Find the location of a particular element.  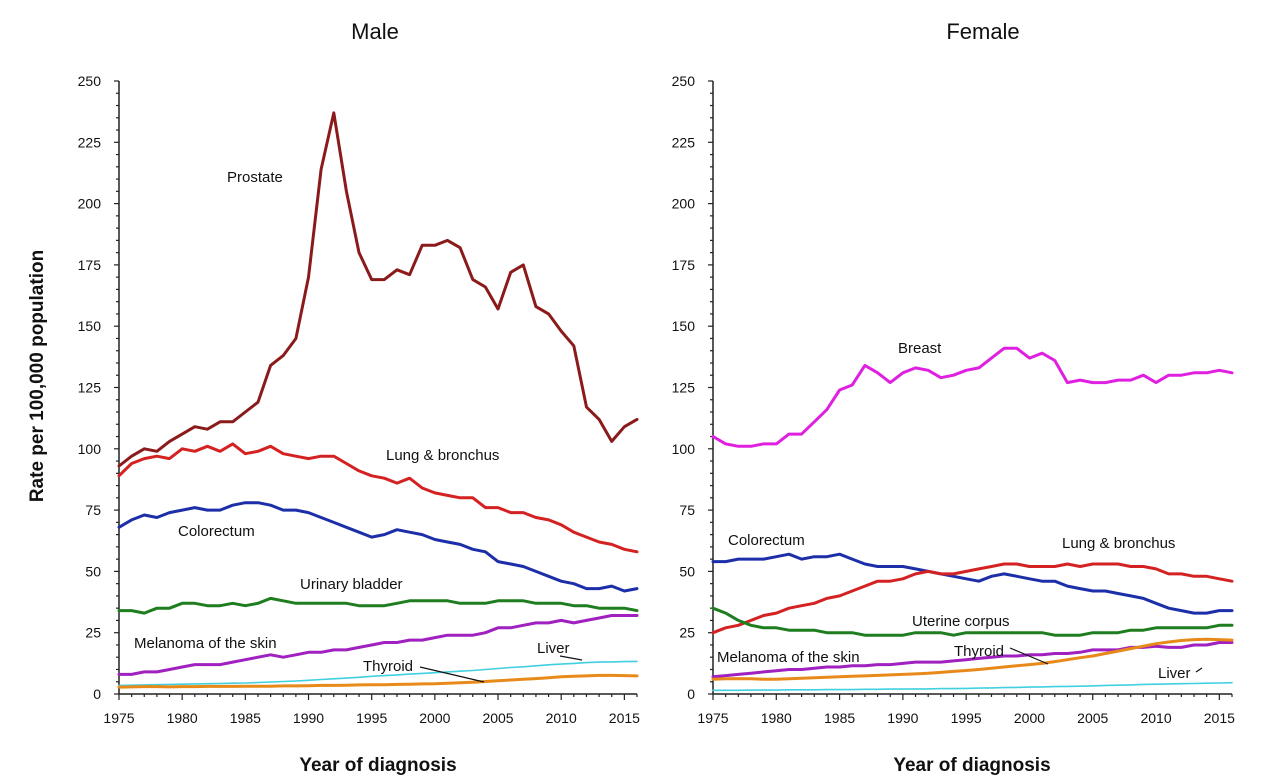

y-axis-title: Rate per 100,000 population is located at coordinates (37, 376).